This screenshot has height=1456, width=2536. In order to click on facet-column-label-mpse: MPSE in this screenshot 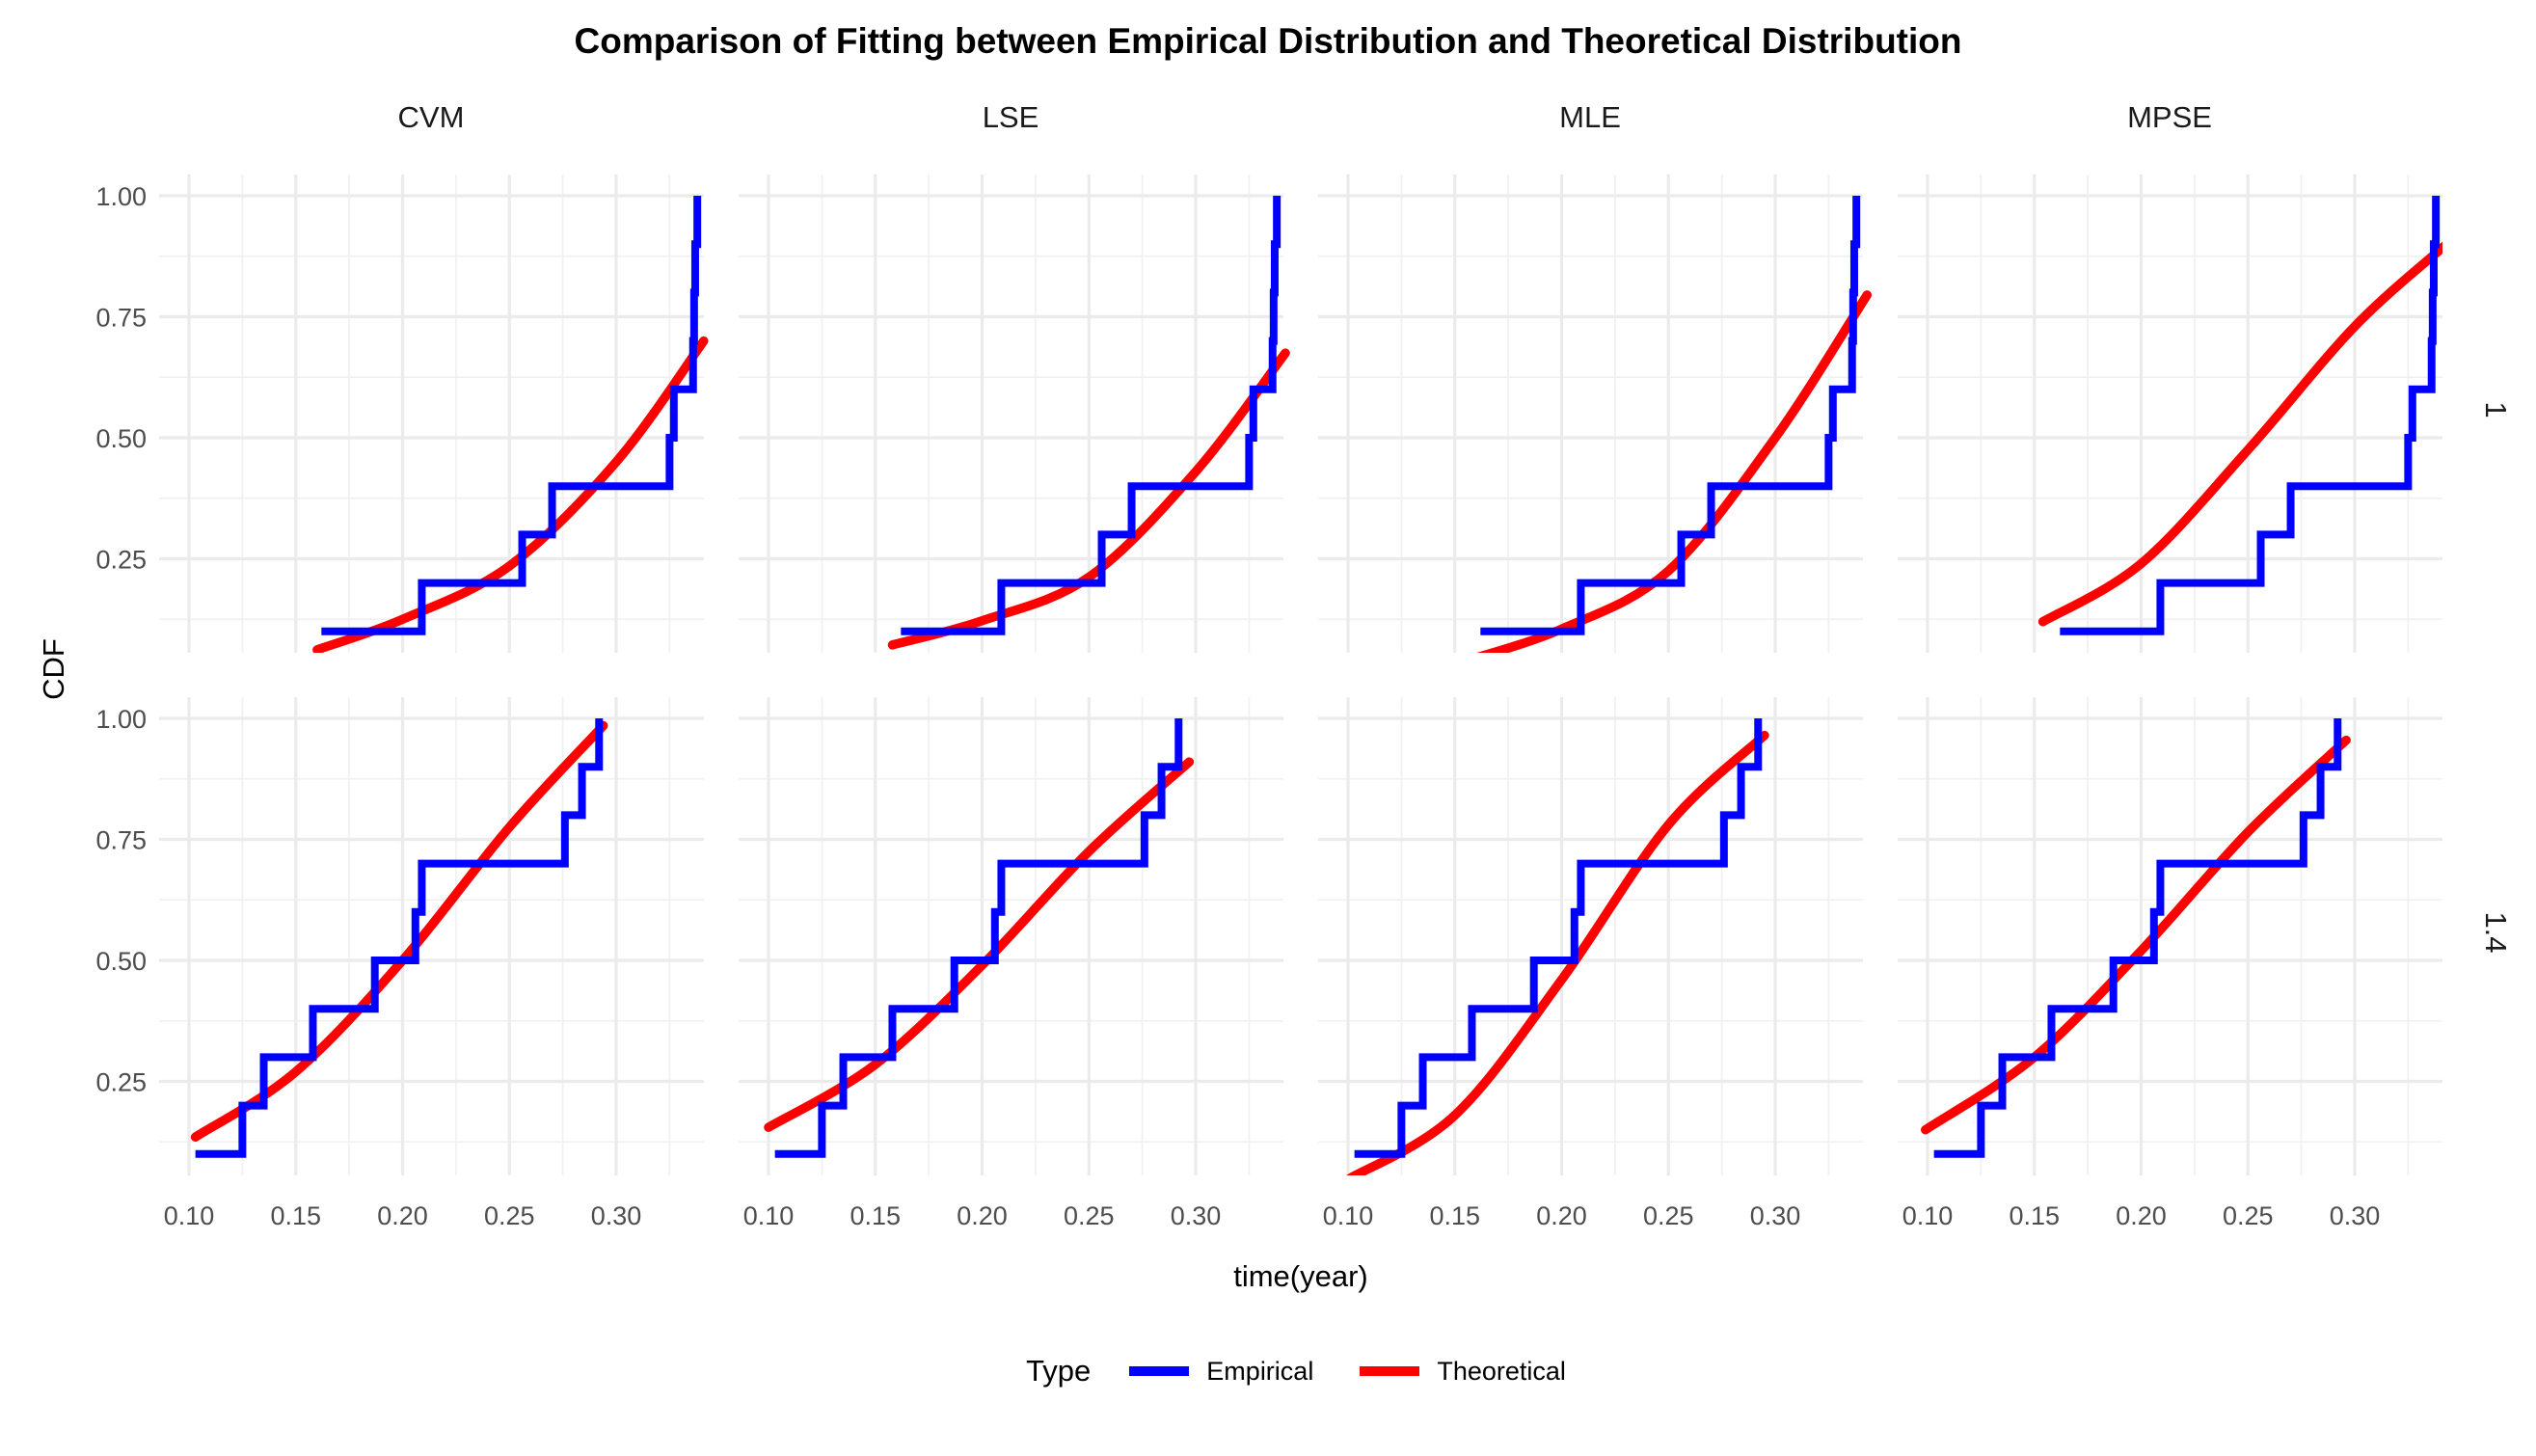, I will do `click(2170, 117)`.